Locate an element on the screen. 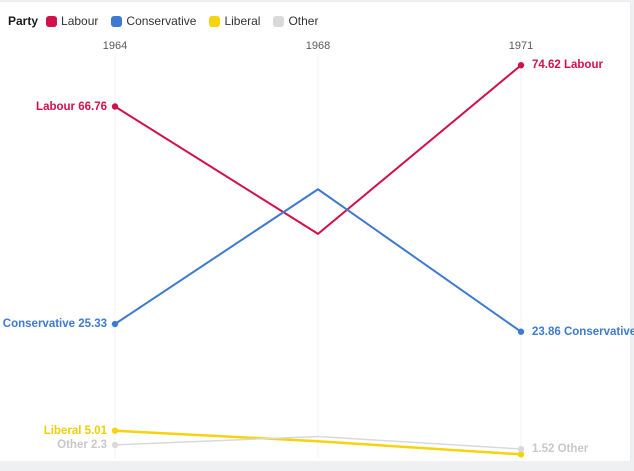 This screenshot has height=471, width=634. end-label-conservative: 23.86 Conservative is located at coordinates (583, 331).